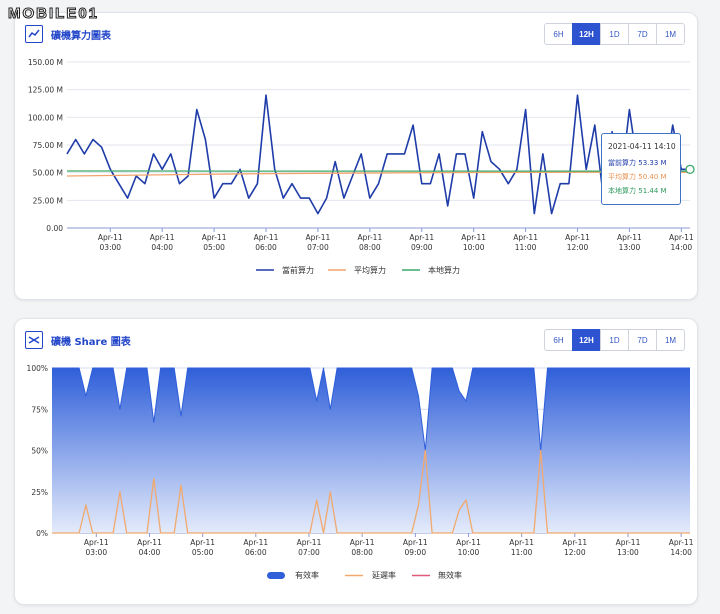  Describe the element at coordinates (652, 177) in the screenshot. I see `tooltip-value: 50.40 M` at that location.